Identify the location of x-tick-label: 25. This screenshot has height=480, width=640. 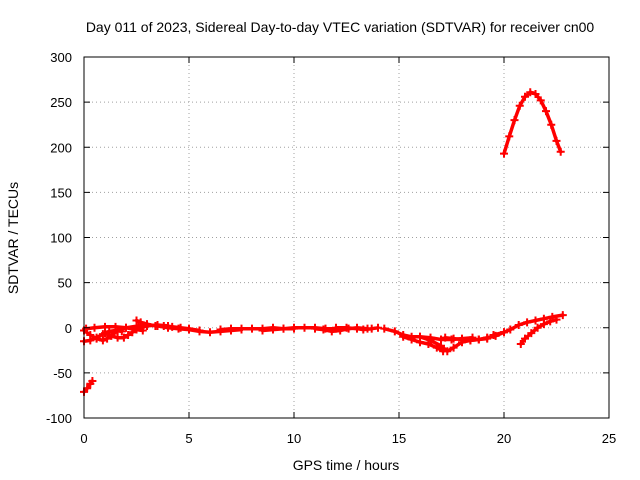
(609, 438).